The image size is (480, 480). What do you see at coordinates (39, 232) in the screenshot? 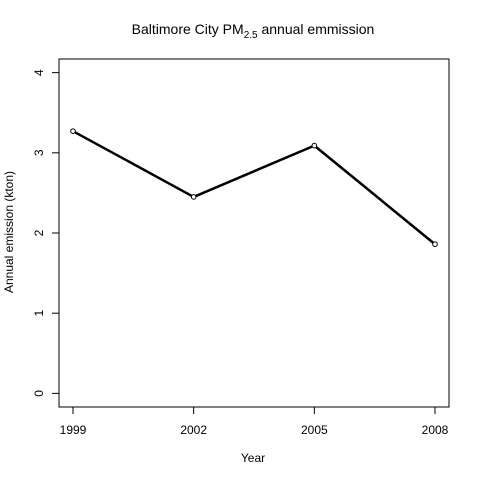
I see `y-tick-label: 2` at bounding box center [39, 232].